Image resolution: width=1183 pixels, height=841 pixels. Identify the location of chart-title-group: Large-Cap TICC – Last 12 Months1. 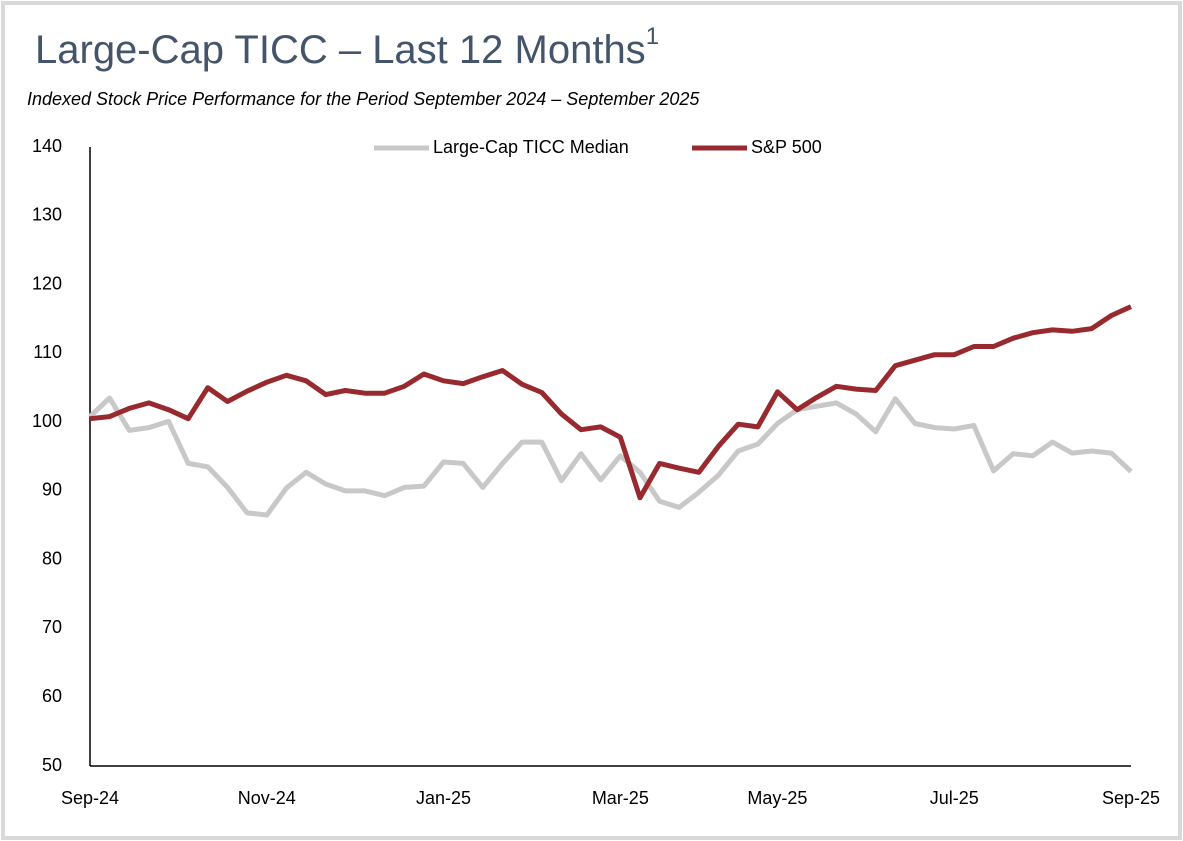
(347, 47).